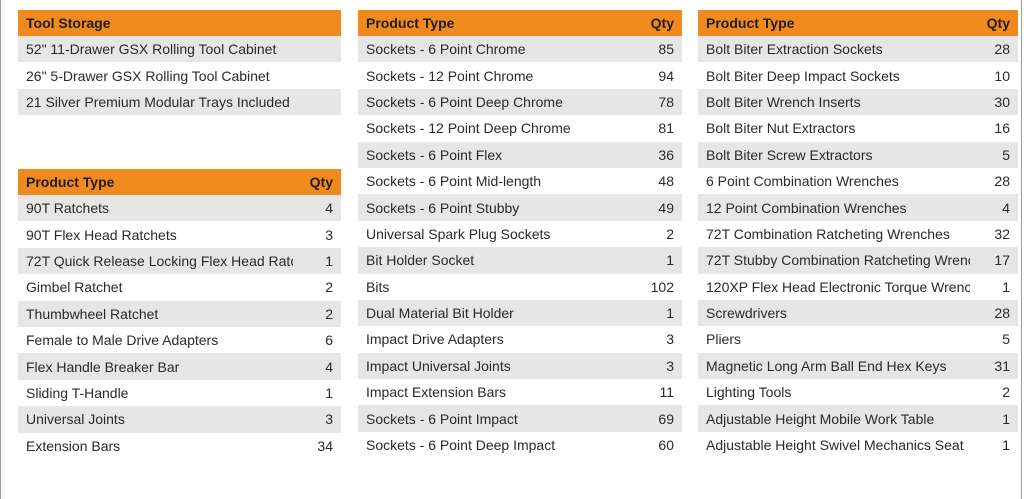 Image resolution: width=1024 pixels, height=499 pixels. I want to click on table-row: 21 Silver Premium Modular Trays Included, so click(179, 102).